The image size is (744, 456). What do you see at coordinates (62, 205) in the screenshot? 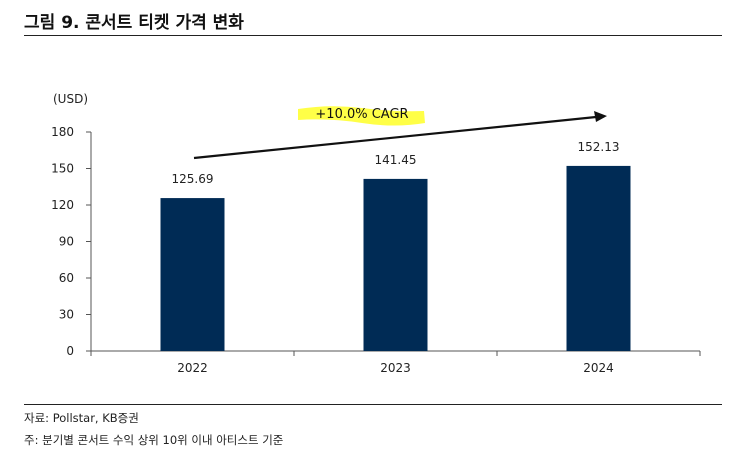
I see `y-tick-label: 120` at bounding box center [62, 205].